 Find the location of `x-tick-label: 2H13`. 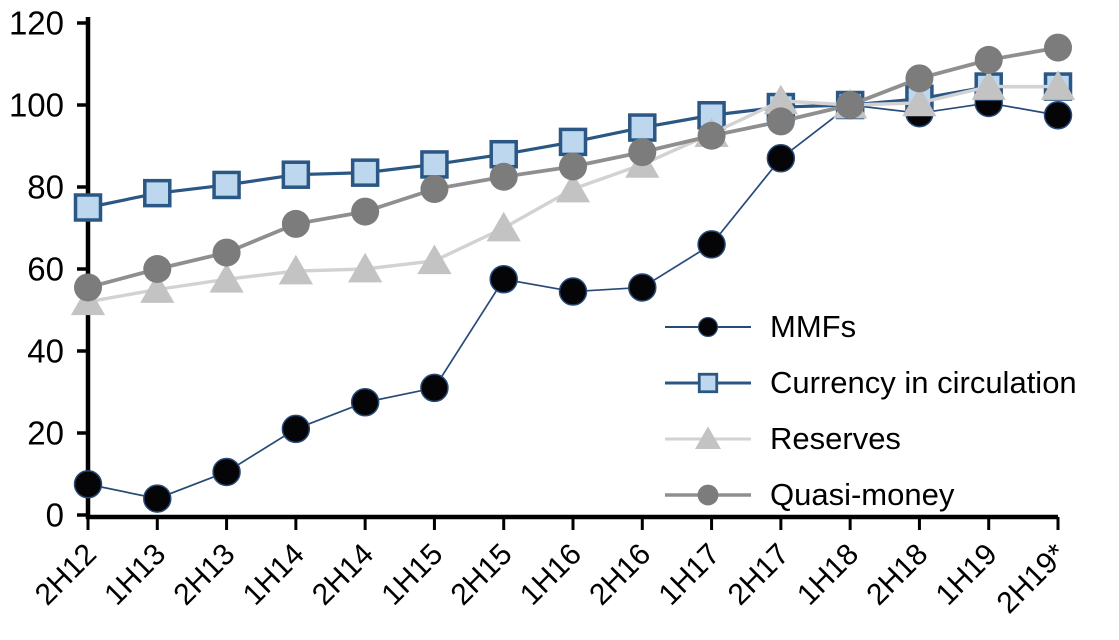

x-tick-label: 2H13 is located at coordinates (204, 575).